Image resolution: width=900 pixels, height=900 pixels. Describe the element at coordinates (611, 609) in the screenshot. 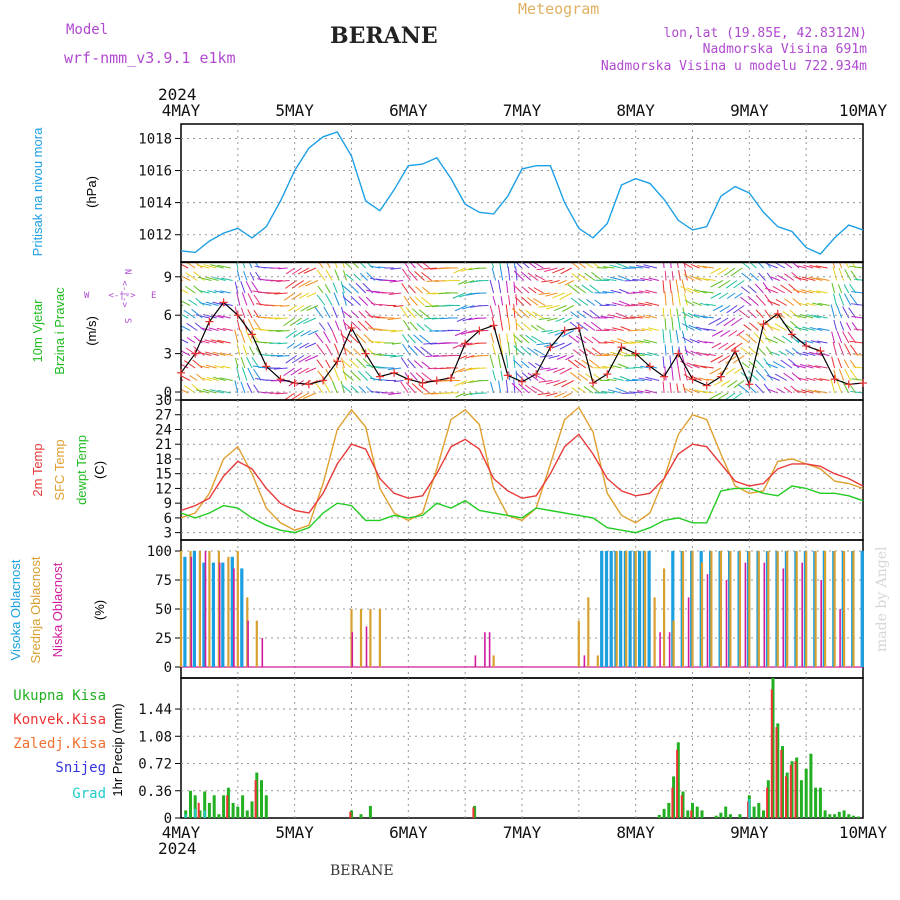

I see `cloud-high-bar` at that location.